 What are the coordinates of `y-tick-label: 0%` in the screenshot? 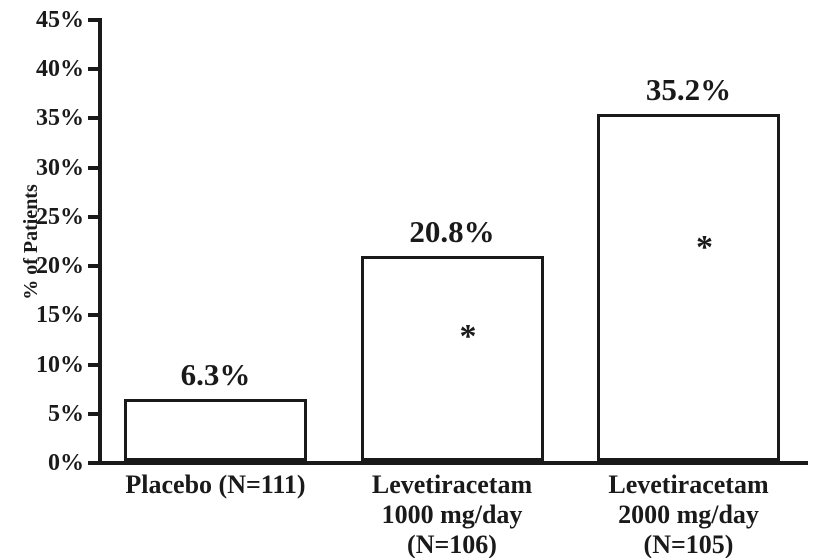 It's located at (66, 463).